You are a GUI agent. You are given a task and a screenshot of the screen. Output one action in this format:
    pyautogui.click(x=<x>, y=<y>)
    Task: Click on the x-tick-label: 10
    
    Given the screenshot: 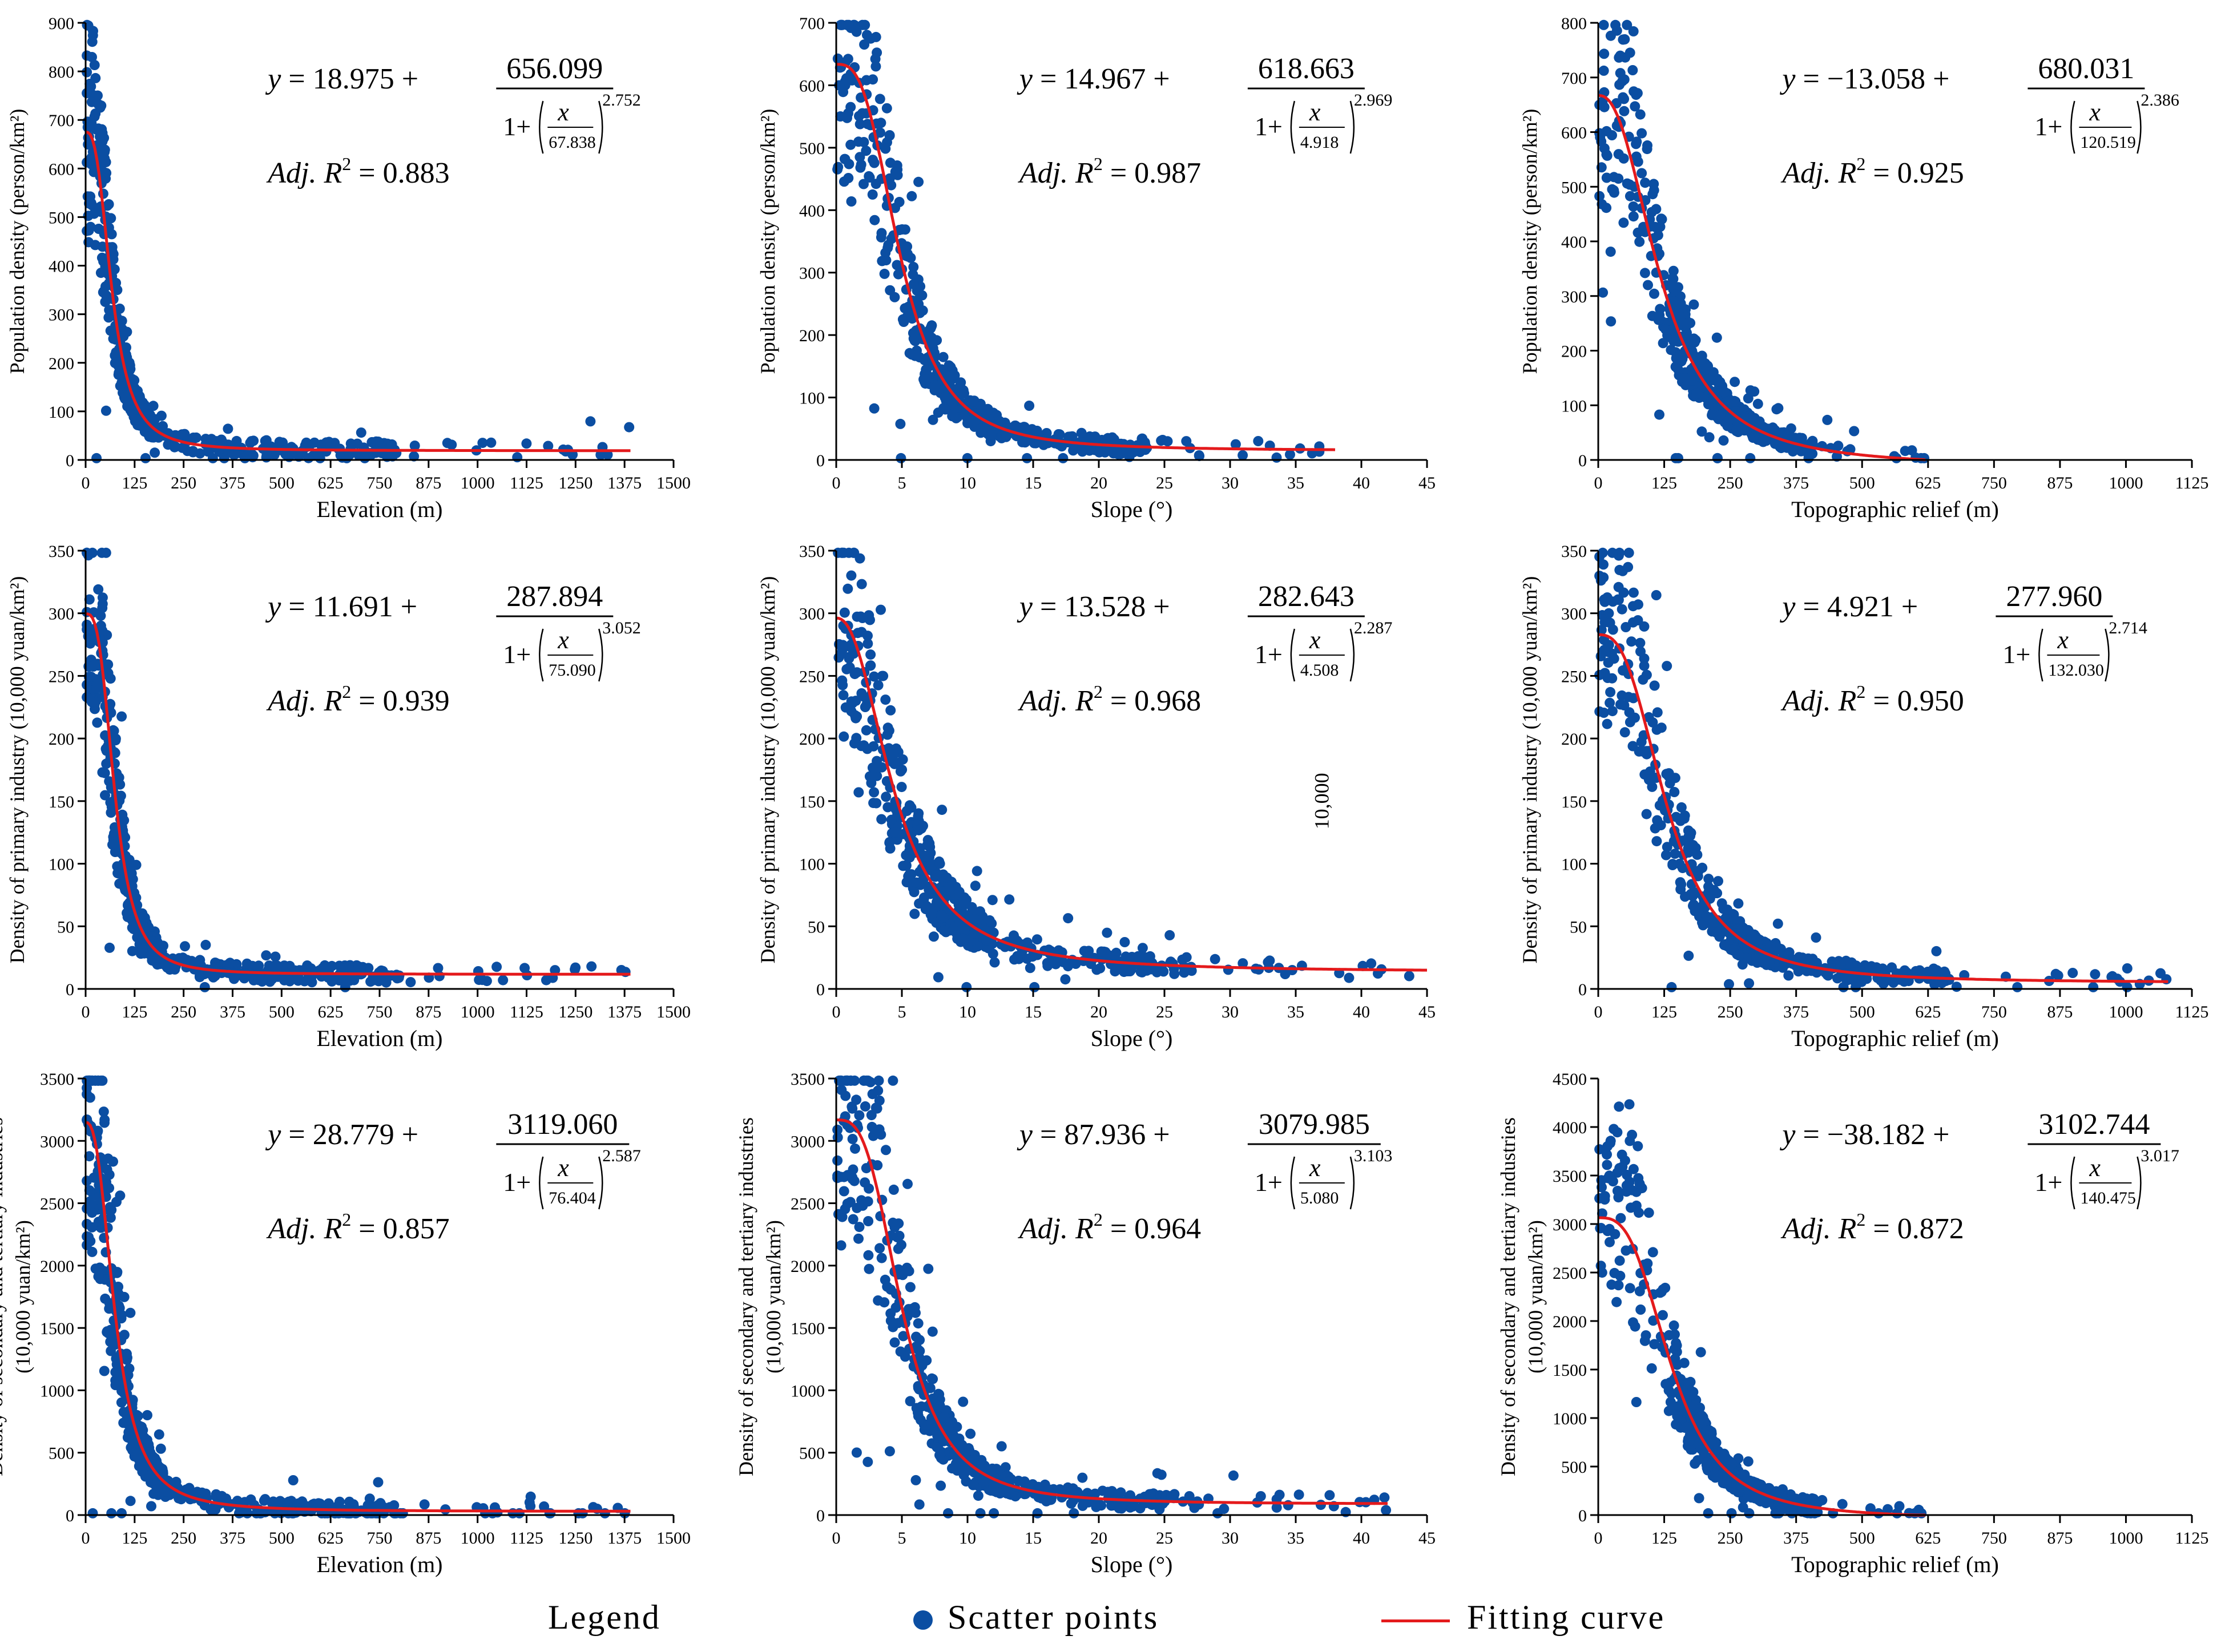 What is the action you would take?
    pyautogui.click(x=967, y=483)
    